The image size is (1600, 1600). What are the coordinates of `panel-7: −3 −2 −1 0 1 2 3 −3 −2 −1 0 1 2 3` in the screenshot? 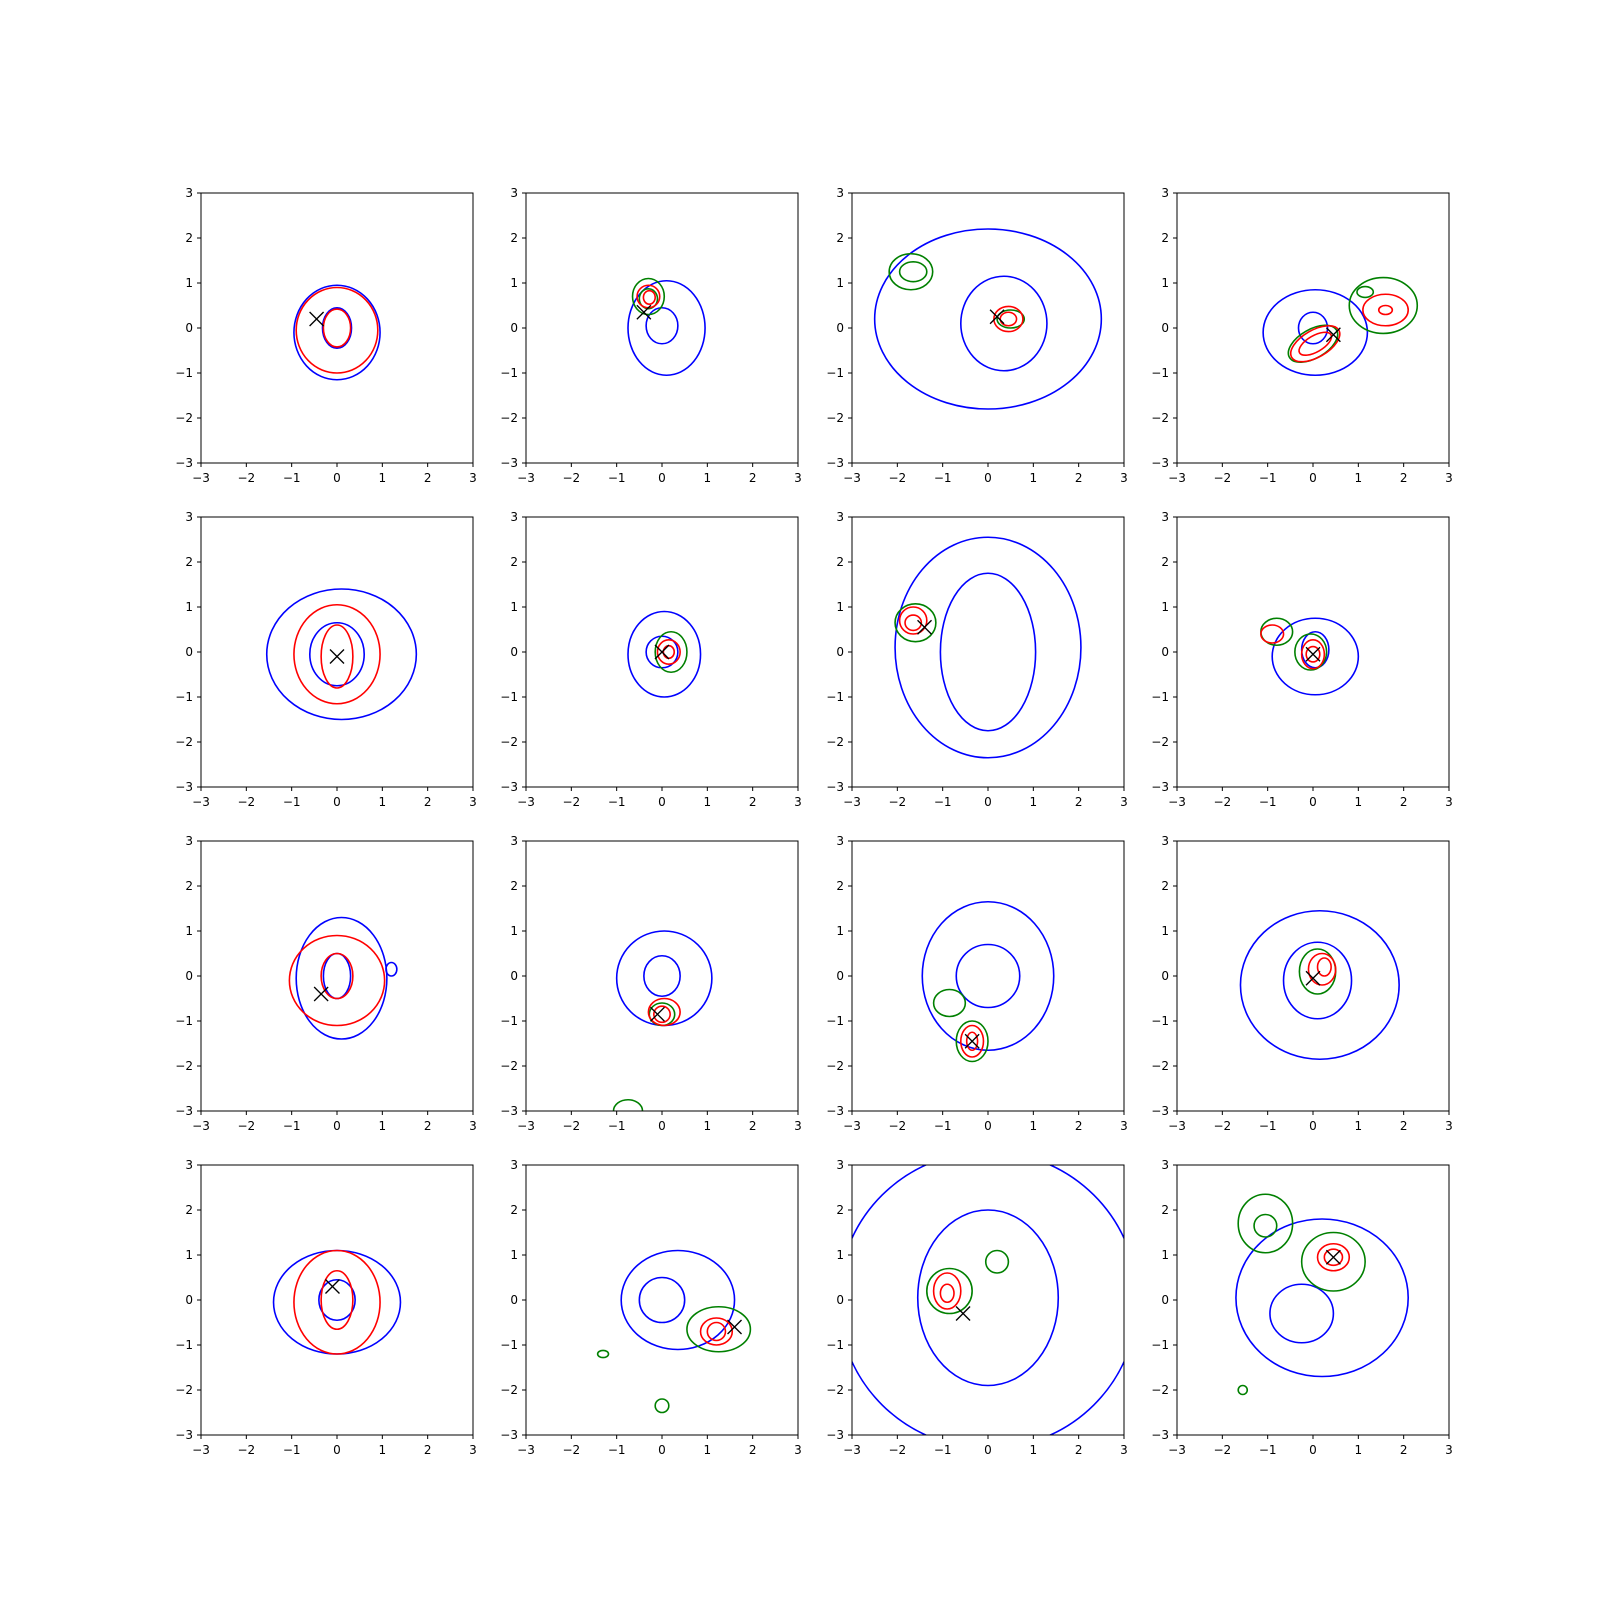 It's located at (977, 659).